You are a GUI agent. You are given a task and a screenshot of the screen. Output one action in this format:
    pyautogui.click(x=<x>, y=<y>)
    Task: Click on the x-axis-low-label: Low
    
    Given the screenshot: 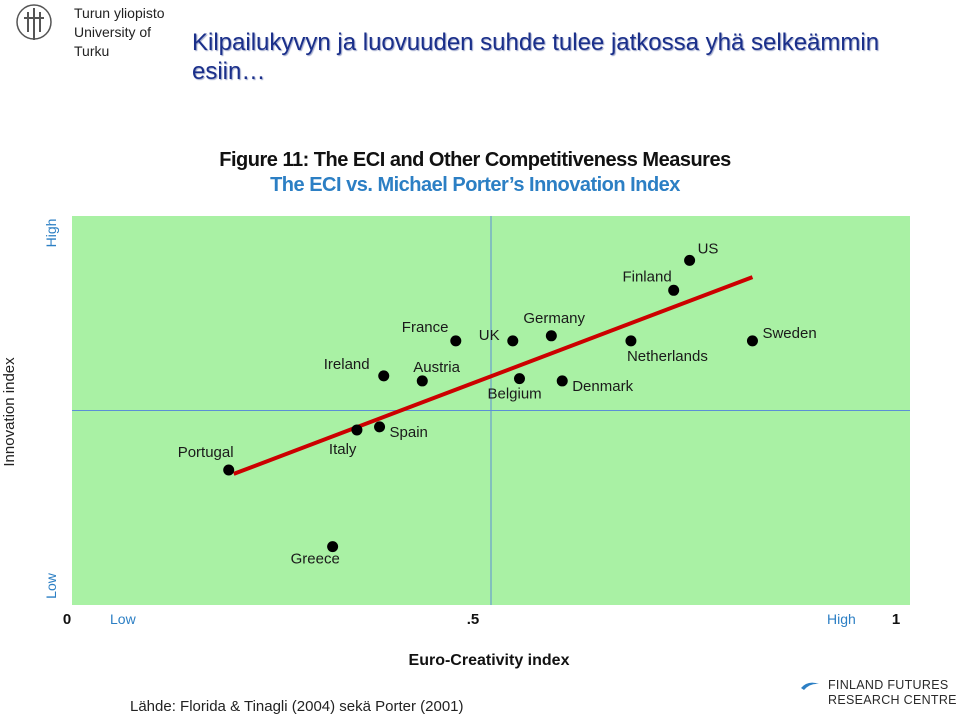 What is the action you would take?
    pyautogui.click(x=123, y=619)
    